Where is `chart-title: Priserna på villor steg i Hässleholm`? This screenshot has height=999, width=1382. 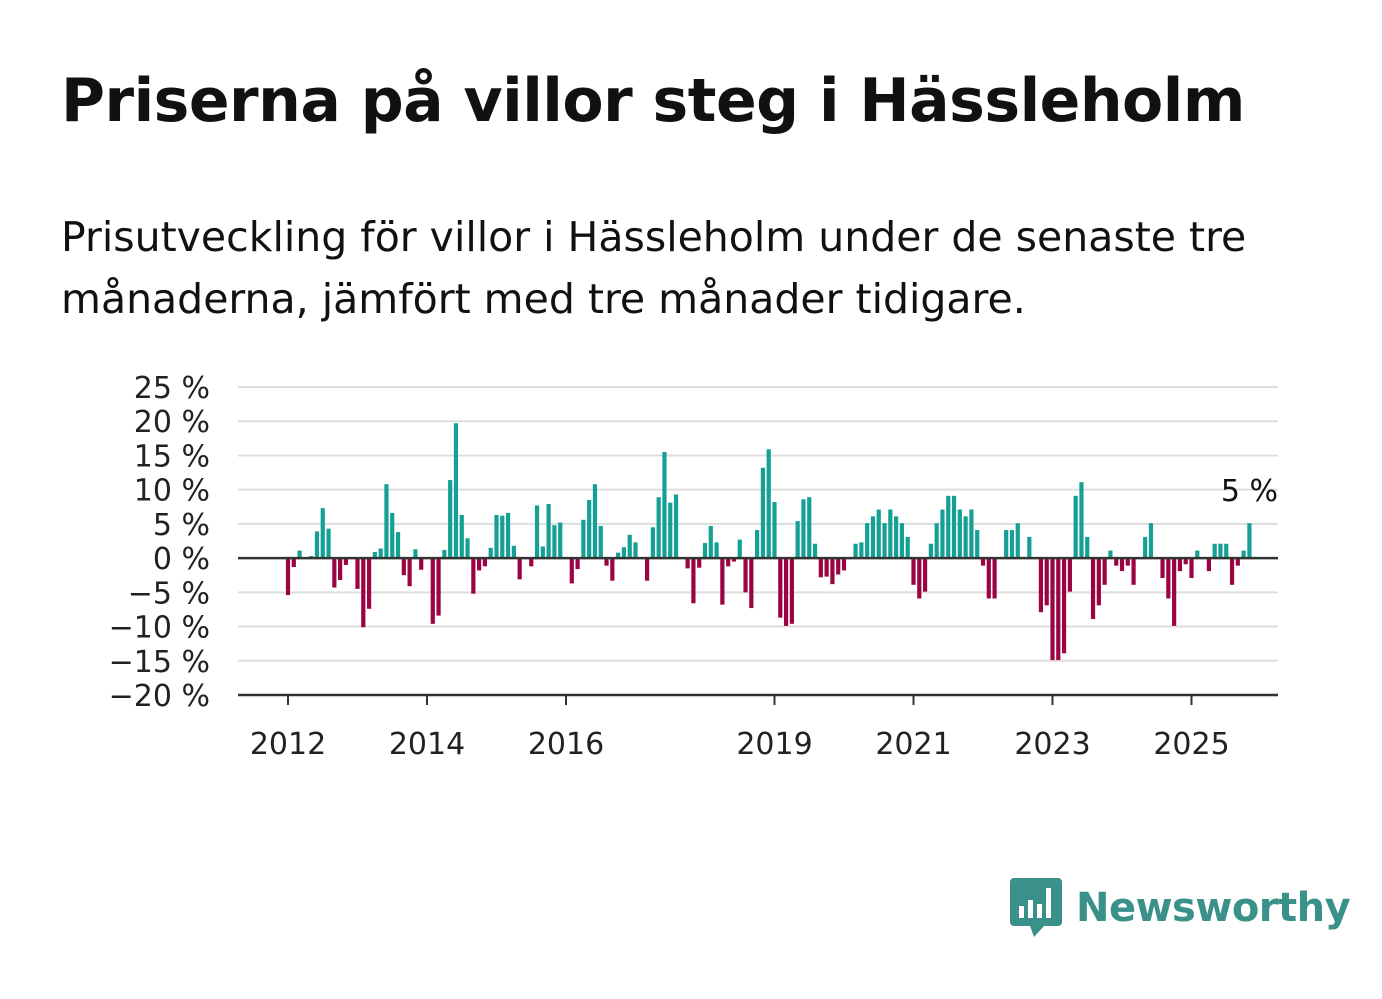 chart-title: Priserna på villor steg i Hässleholm is located at coordinates (653, 101).